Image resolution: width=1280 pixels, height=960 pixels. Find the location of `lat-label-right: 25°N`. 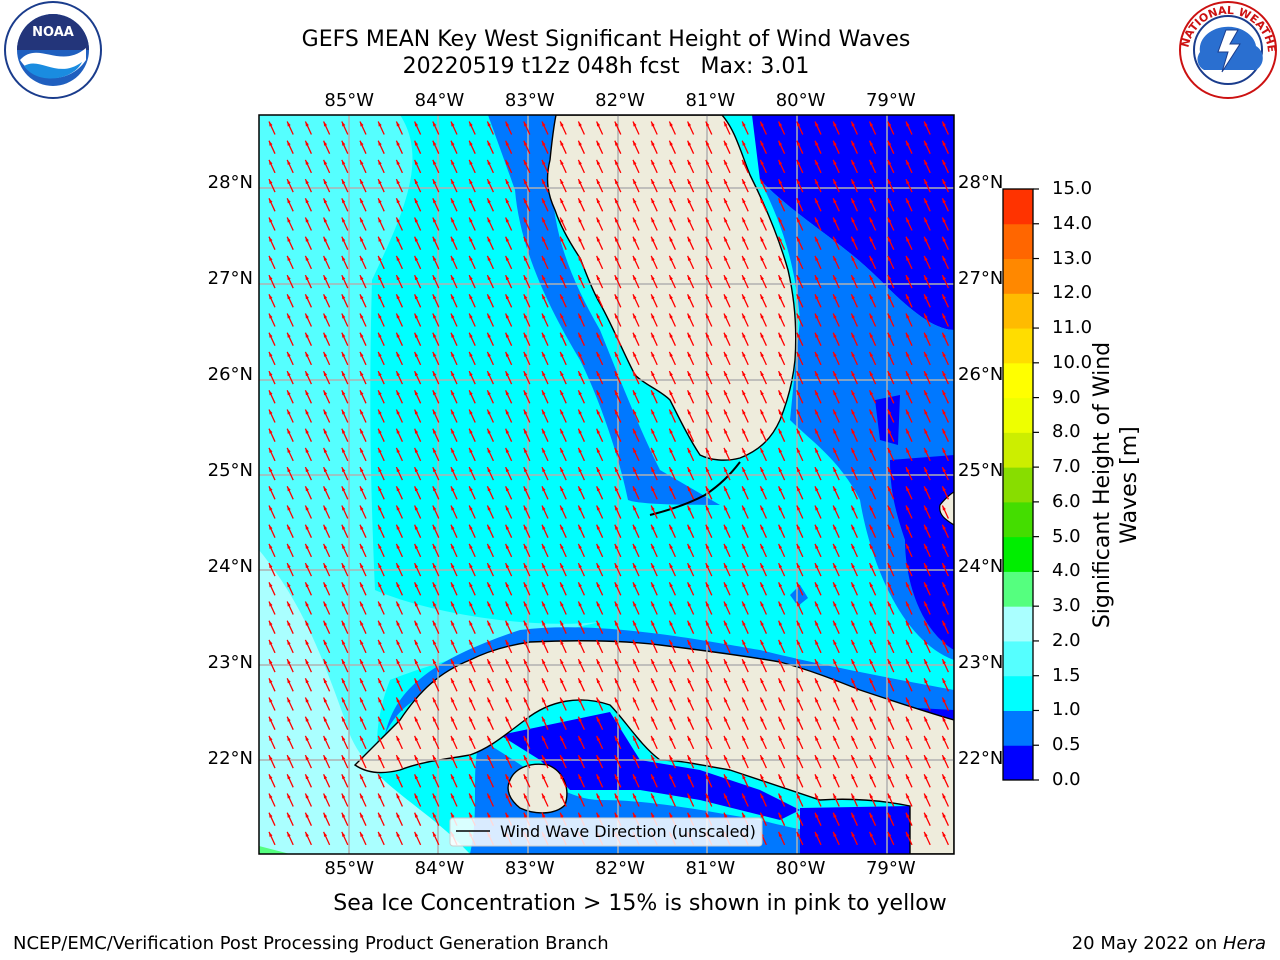

lat-label-right: 25°N is located at coordinates (980, 470).